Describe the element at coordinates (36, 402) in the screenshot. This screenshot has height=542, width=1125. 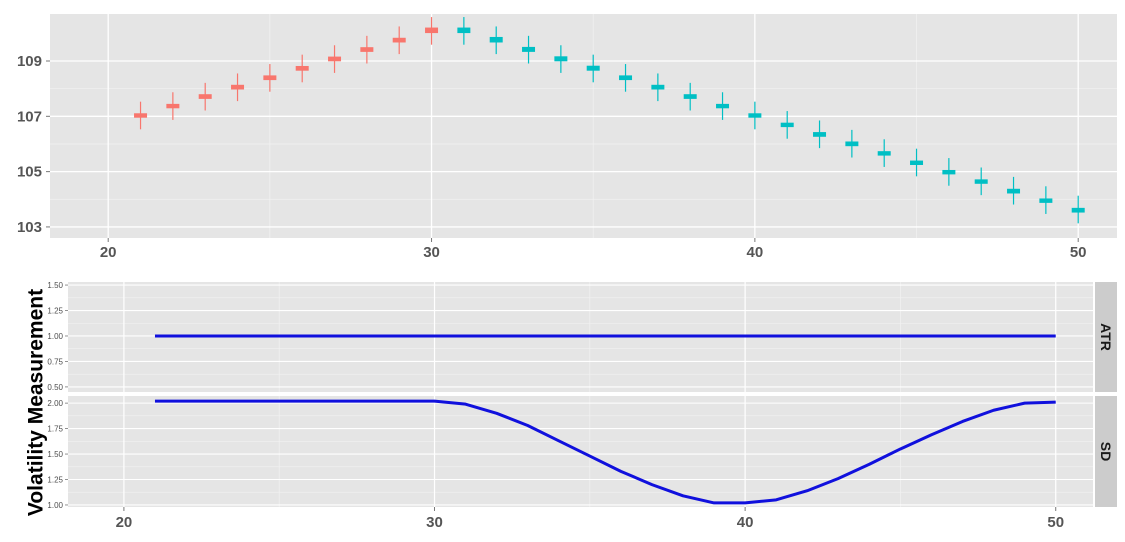
I see `y-axis-label: Volatility Measurement` at that location.